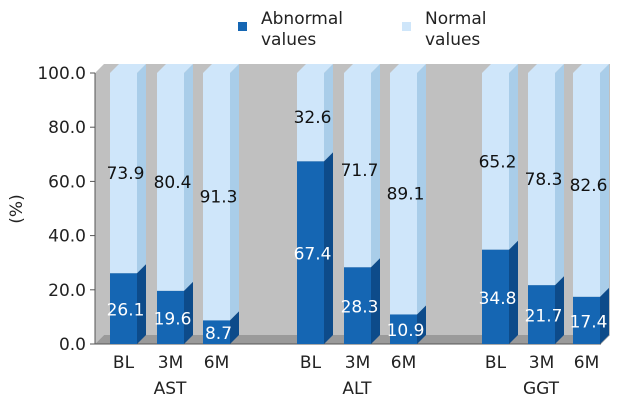  I want to click on legend-normal-label: Normal values, so click(456, 29).